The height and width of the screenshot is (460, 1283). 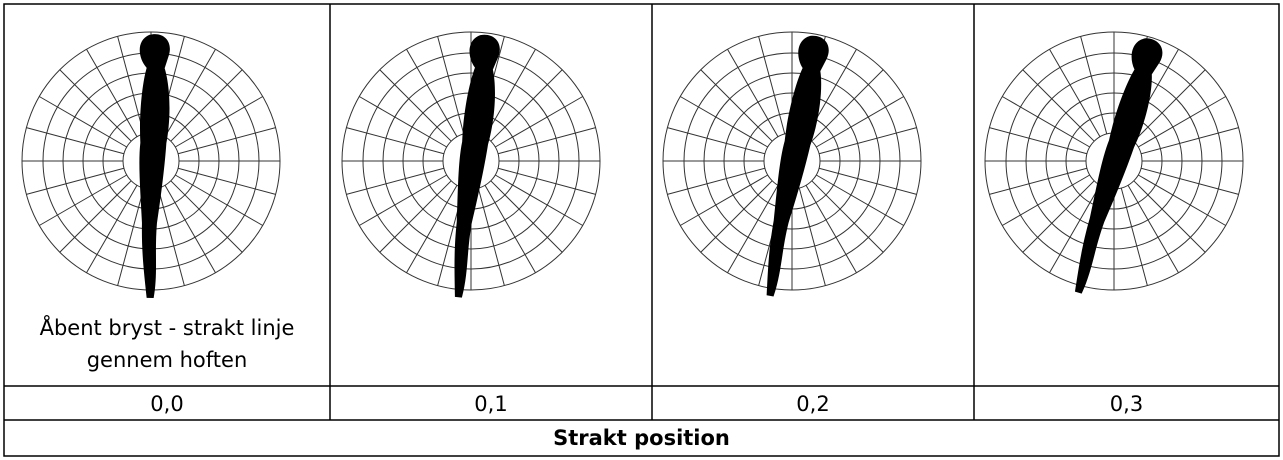 I want to click on value: 0,1, so click(x=491, y=404).